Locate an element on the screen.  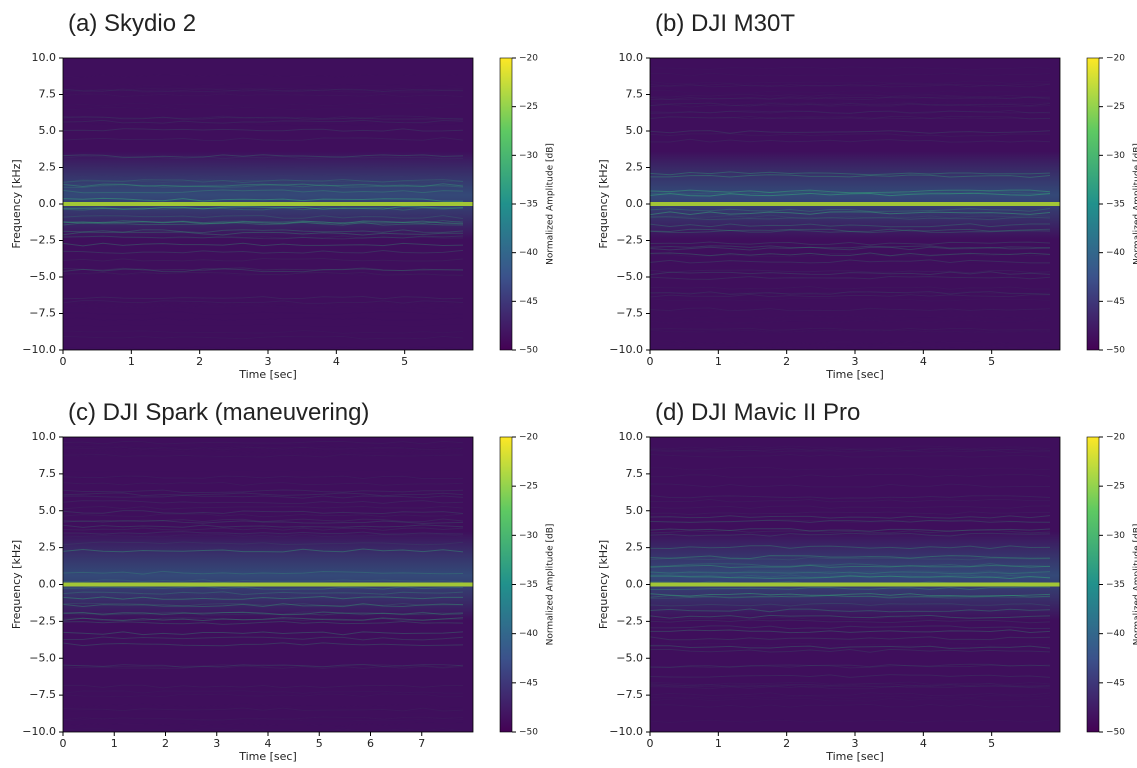
image-glow is located at coordinates (268, 195).